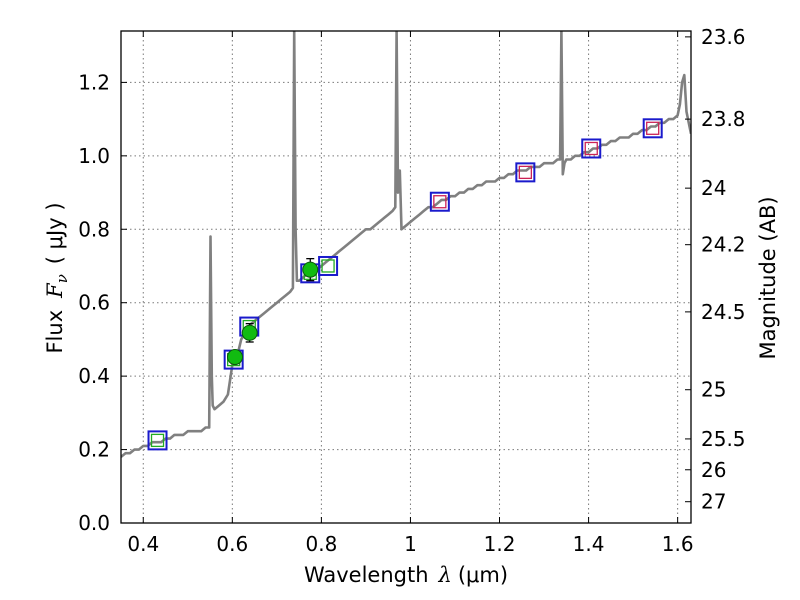 This screenshot has height=600, width=800. I want to click on y-tick-label: 0.8, so click(94, 229).